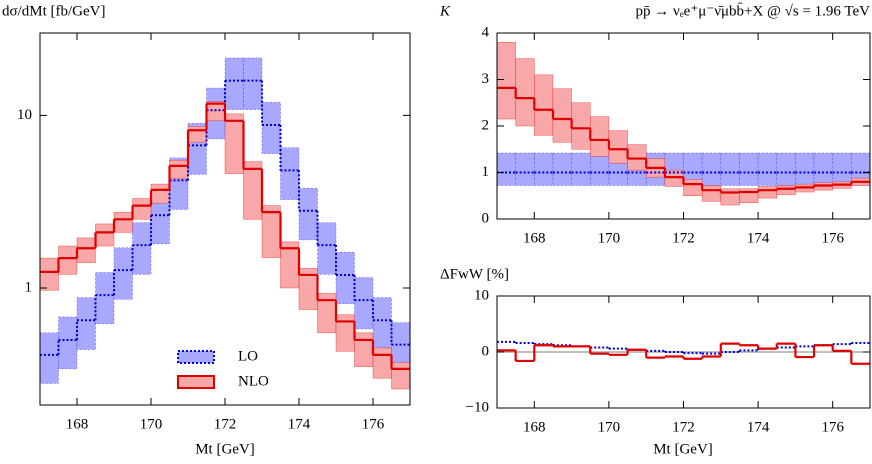 The width and height of the screenshot is (872, 464). What do you see at coordinates (445, 11) in the screenshot?
I see `y-axis-label: K` at bounding box center [445, 11].